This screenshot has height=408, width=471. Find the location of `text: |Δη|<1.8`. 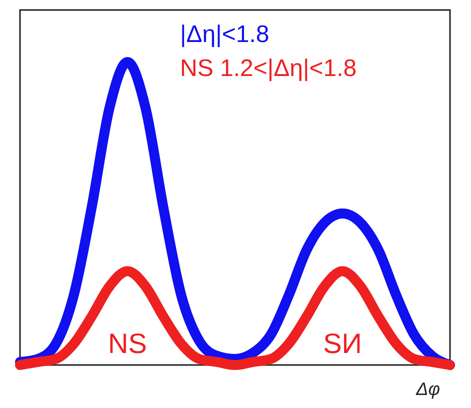

text: |Δη|<1.8 is located at coordinates (225, 34).